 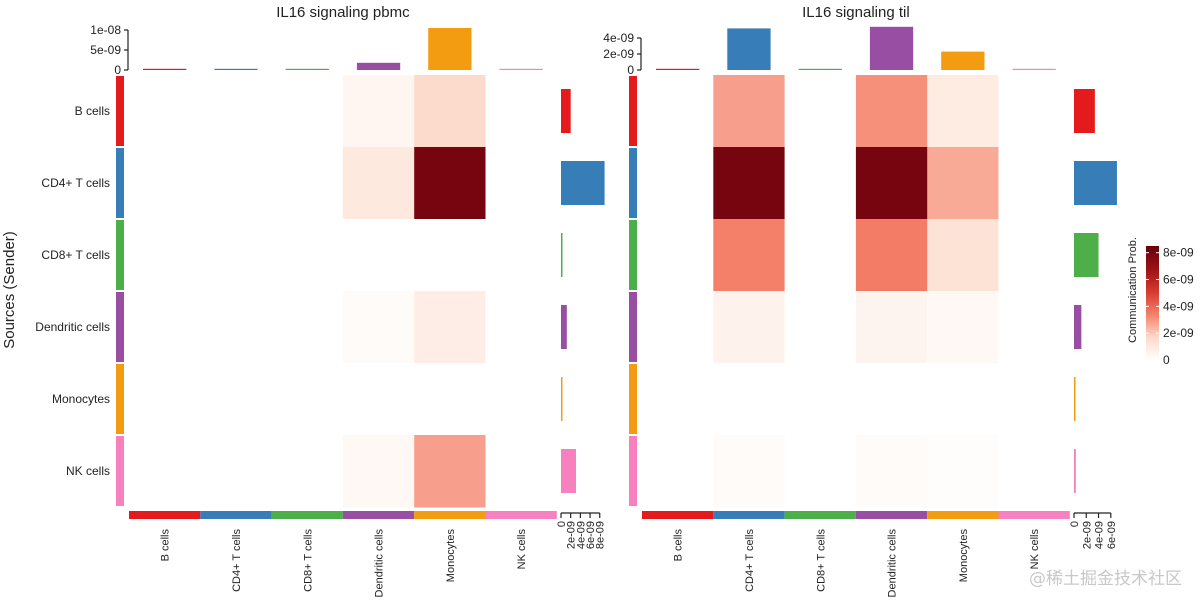 What do you see at coordinates (522, 549) in the screenshot?
I see `col-label: NK cells` at bounding box center [522, 549].